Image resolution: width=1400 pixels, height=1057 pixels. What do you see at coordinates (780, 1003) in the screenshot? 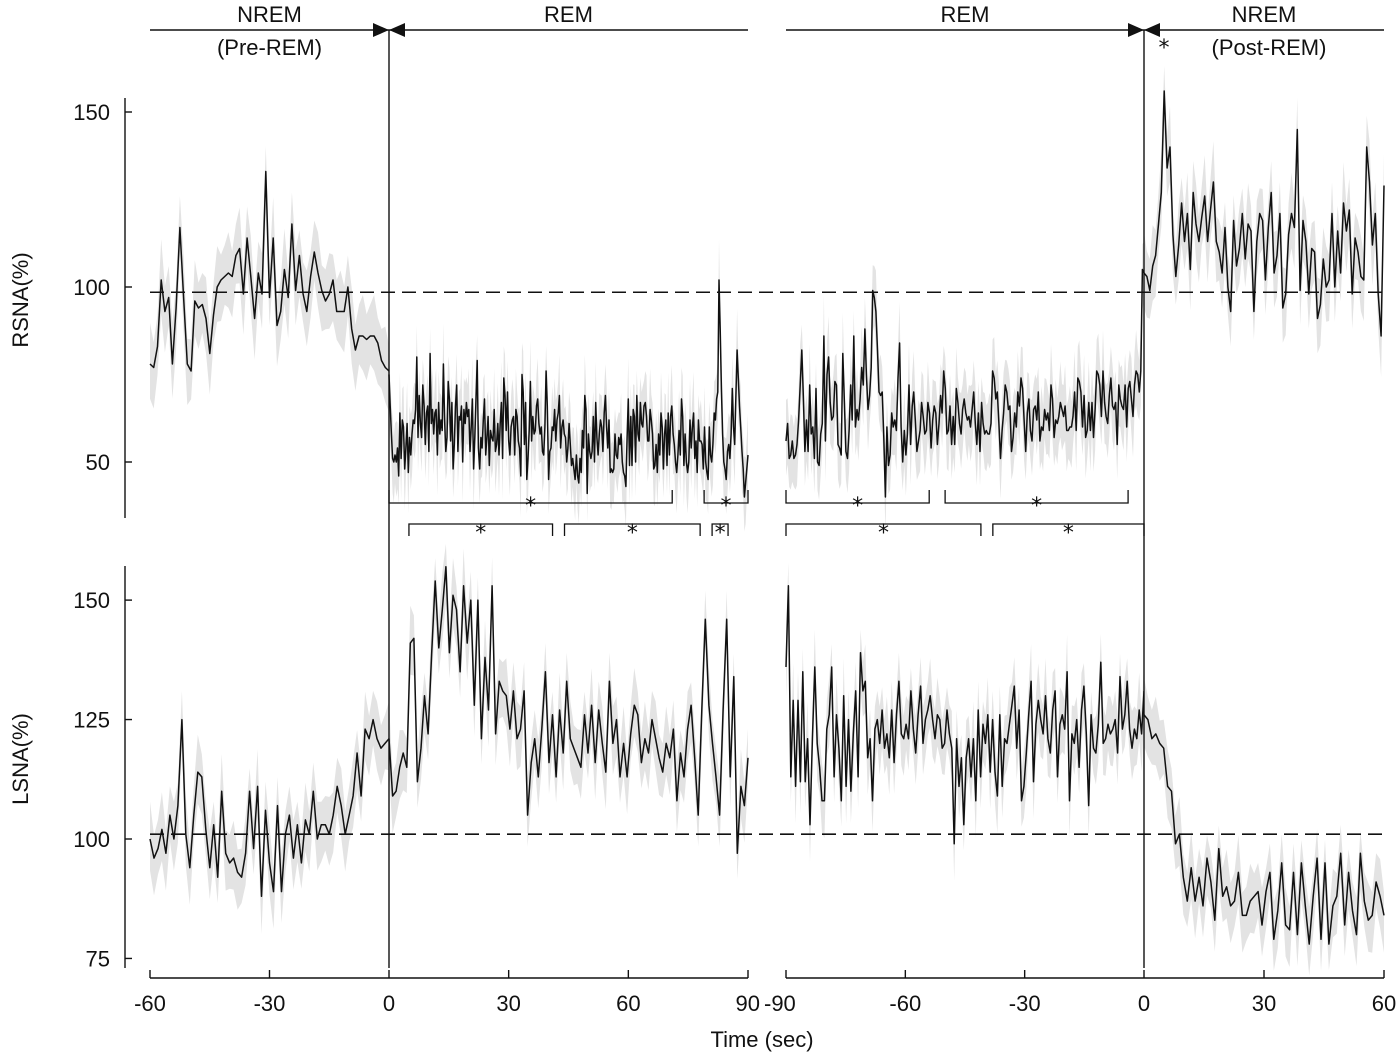
I see `x-tick-label: -90` at bounding box center [780, 1003].